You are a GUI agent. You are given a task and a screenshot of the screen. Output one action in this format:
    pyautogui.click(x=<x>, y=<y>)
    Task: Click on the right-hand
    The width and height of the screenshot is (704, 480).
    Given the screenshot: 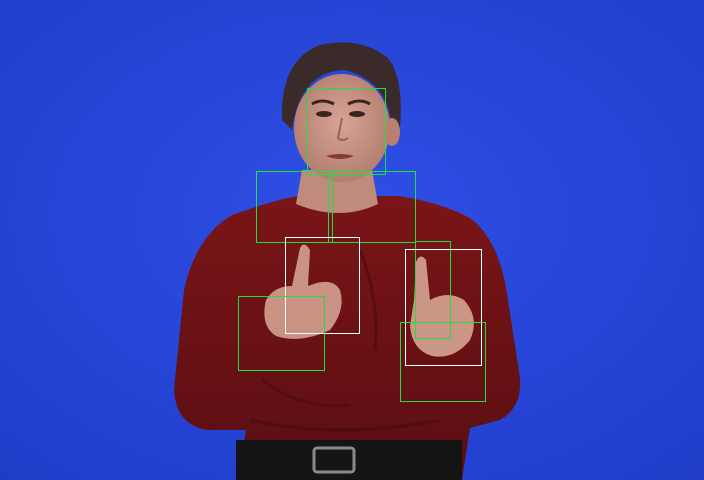 What is the action you would take?
    pyautogui.click(x=442, y=306)
    